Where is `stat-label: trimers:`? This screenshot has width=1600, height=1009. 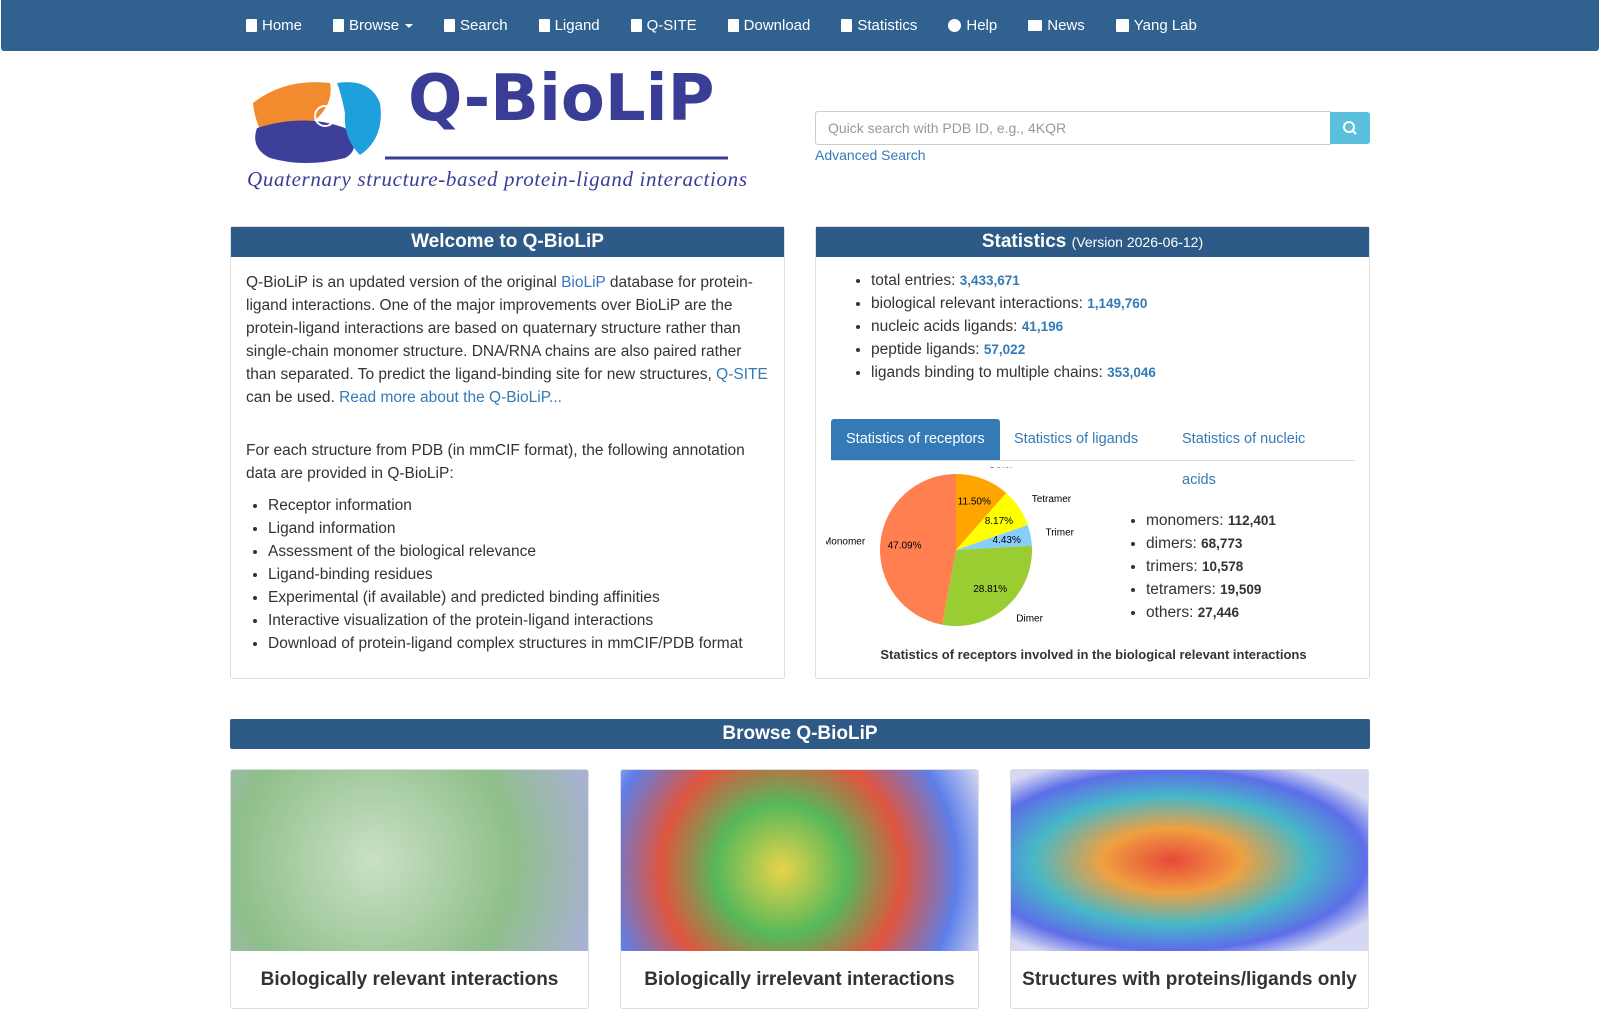
stat-label: trimers: is located at coordinates (1172, 566).